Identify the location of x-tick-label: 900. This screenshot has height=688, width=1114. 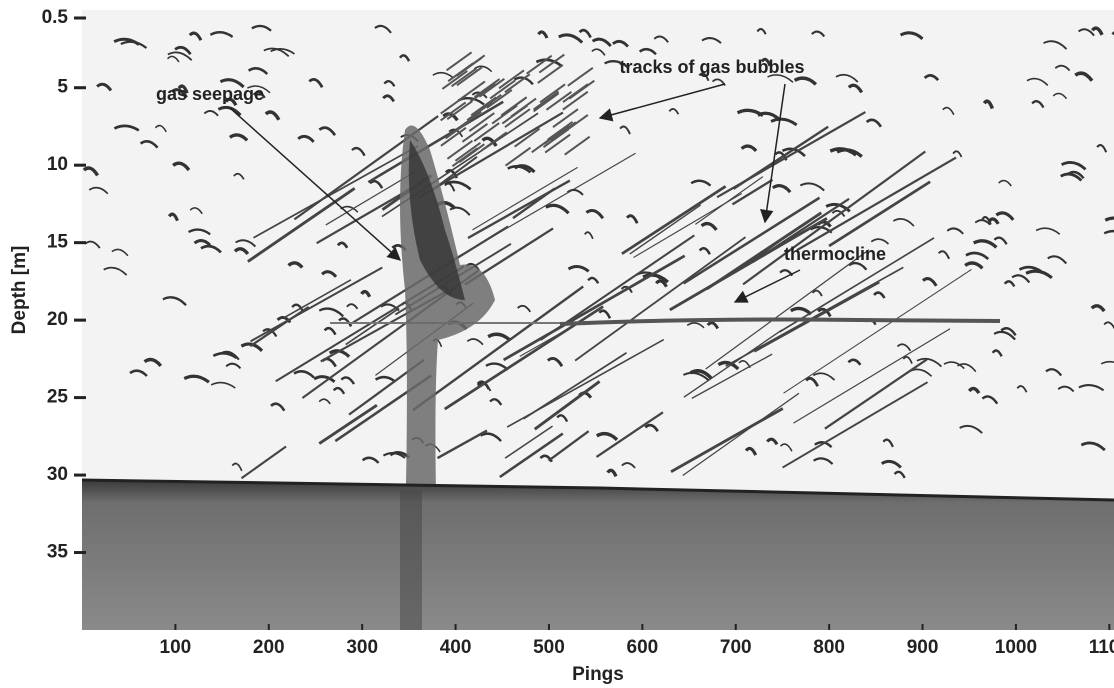
(923, 647).